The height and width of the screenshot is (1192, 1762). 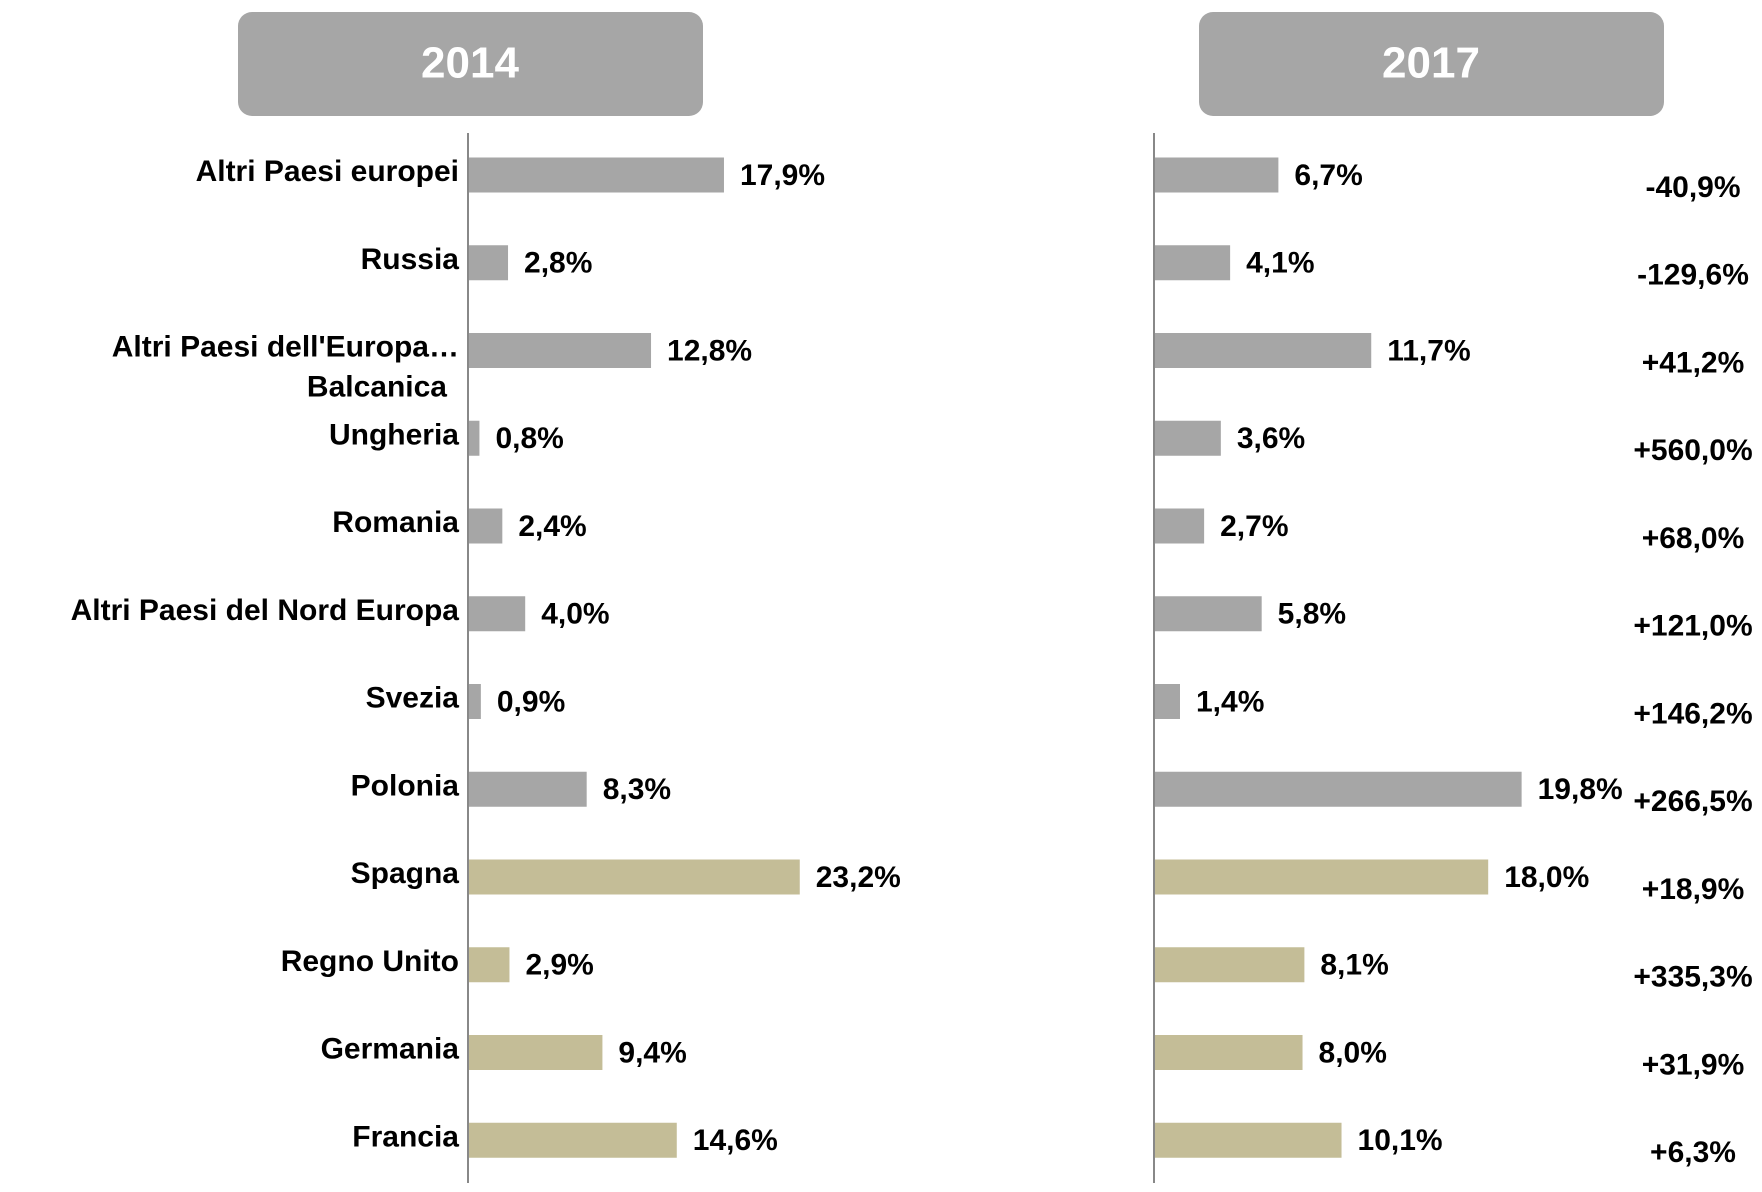 What do you see at coordinates (1692, 187) in the screenshot?
I see `change-label: -40,9%` at bounding box center [1692, 187].